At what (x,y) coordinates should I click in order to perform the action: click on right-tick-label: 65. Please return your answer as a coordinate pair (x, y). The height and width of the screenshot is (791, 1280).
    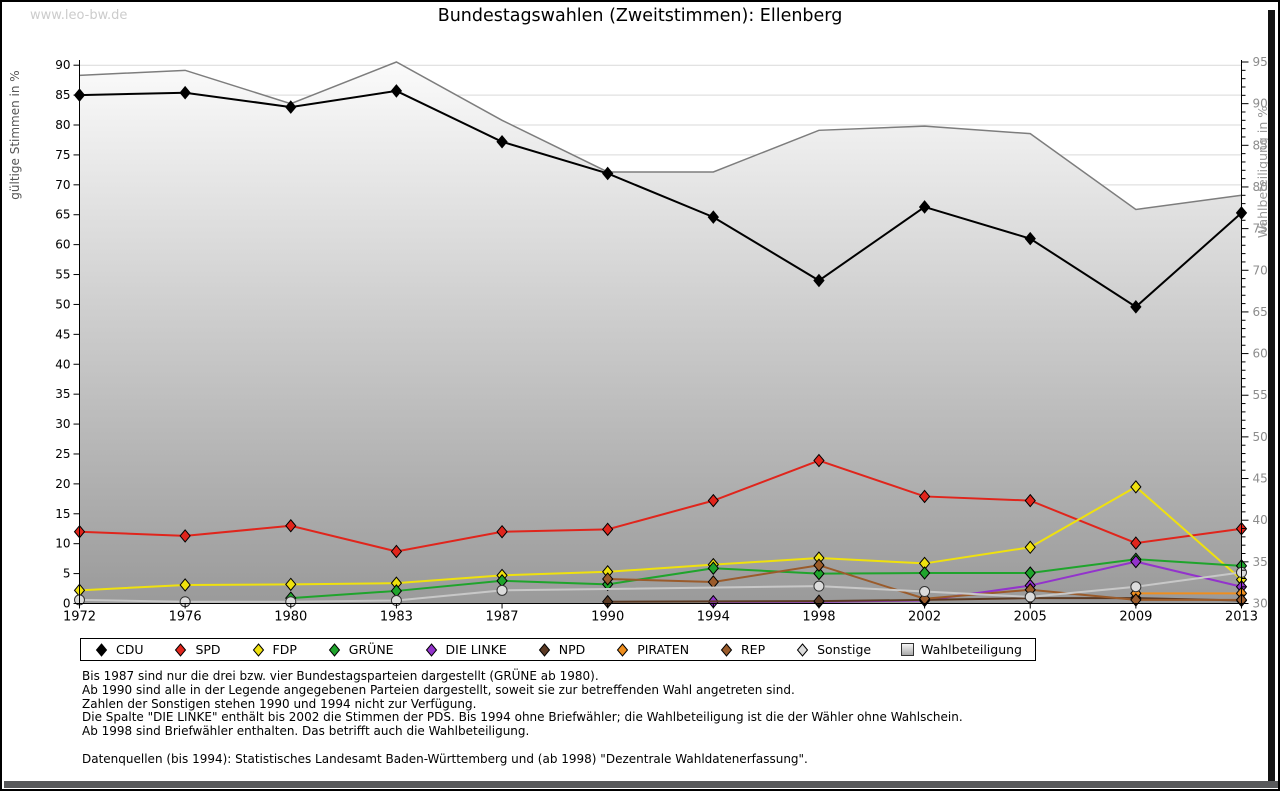
    Looking at the image, I should click on (1260, 312).